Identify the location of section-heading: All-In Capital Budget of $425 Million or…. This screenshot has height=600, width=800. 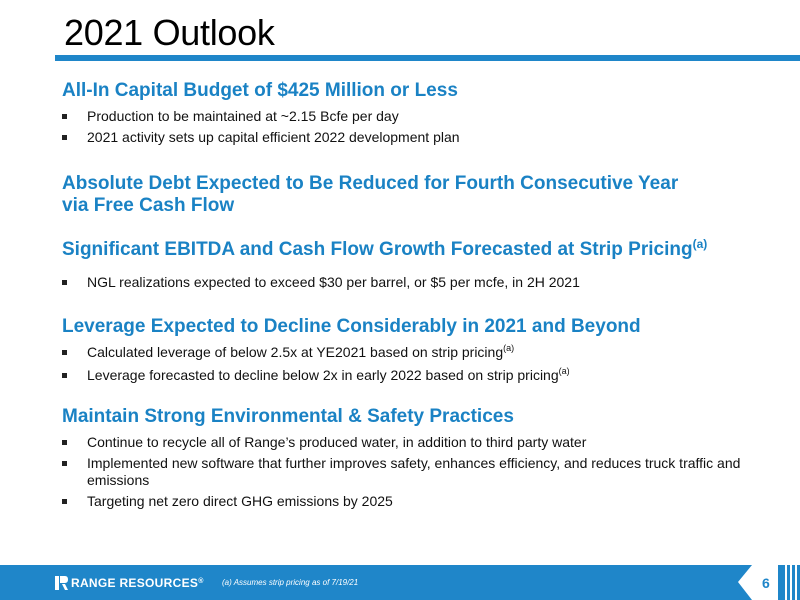
(260, 90).